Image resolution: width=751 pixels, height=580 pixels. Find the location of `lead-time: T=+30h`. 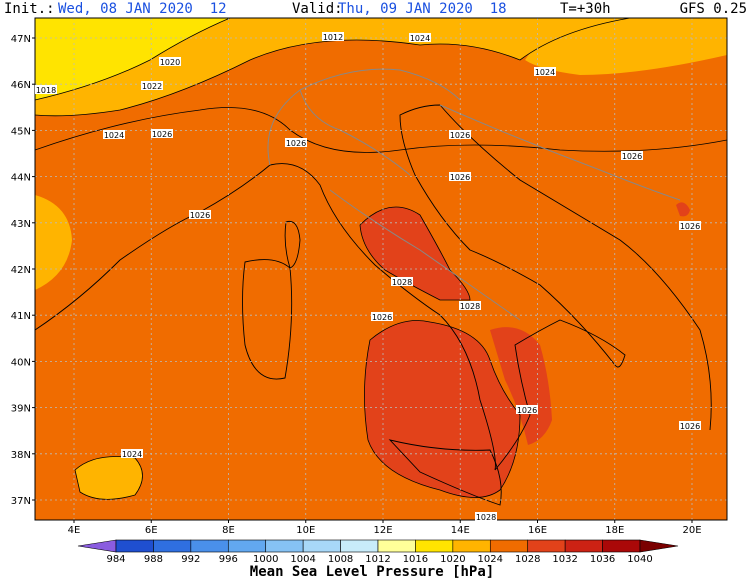

lead-time: T=+30h is located at coordinates (585, 9).